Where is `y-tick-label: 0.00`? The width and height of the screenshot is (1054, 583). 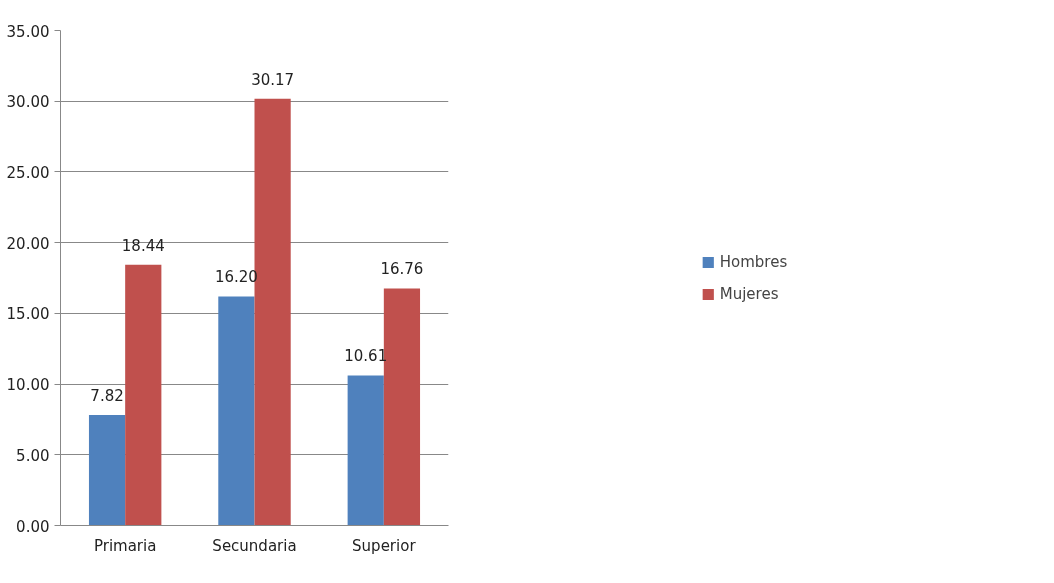 y-tick-label: 0.00 is located at coordinates (33, 526).